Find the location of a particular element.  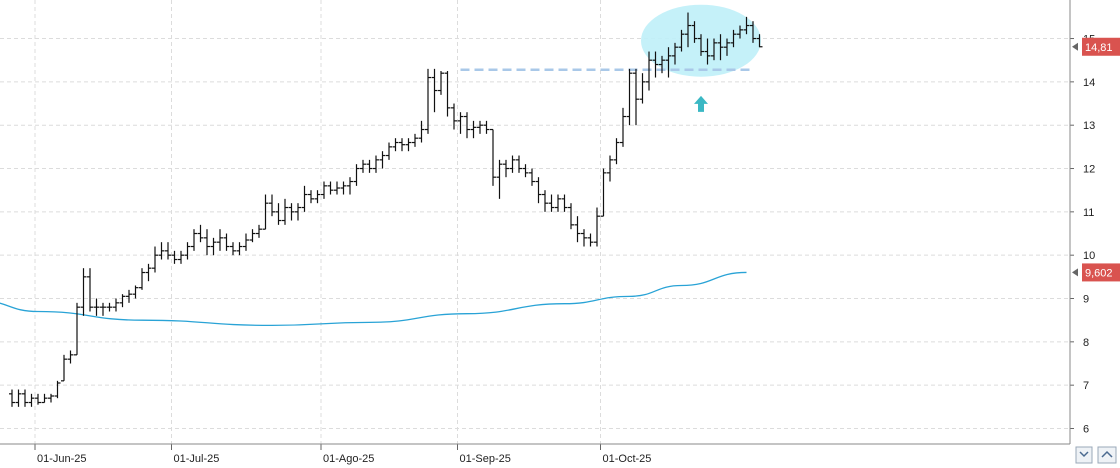

y-tick-label: 10 is located at coordinates (1089, 256).